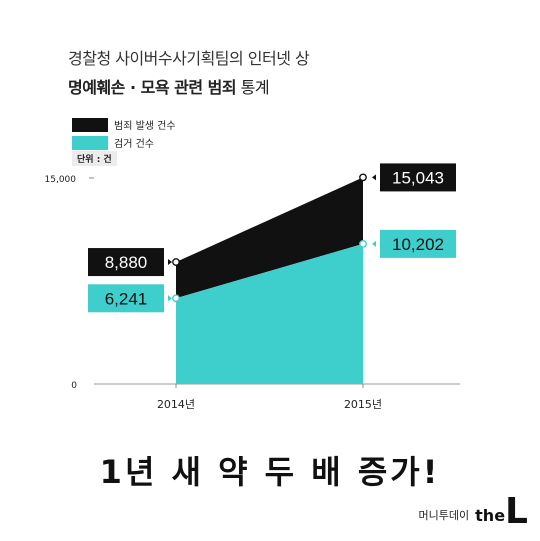 The image size is (540, 541). Describe the element at coordinates (269, 313) in the screenshot. I see `series-area-arrests` at that location.